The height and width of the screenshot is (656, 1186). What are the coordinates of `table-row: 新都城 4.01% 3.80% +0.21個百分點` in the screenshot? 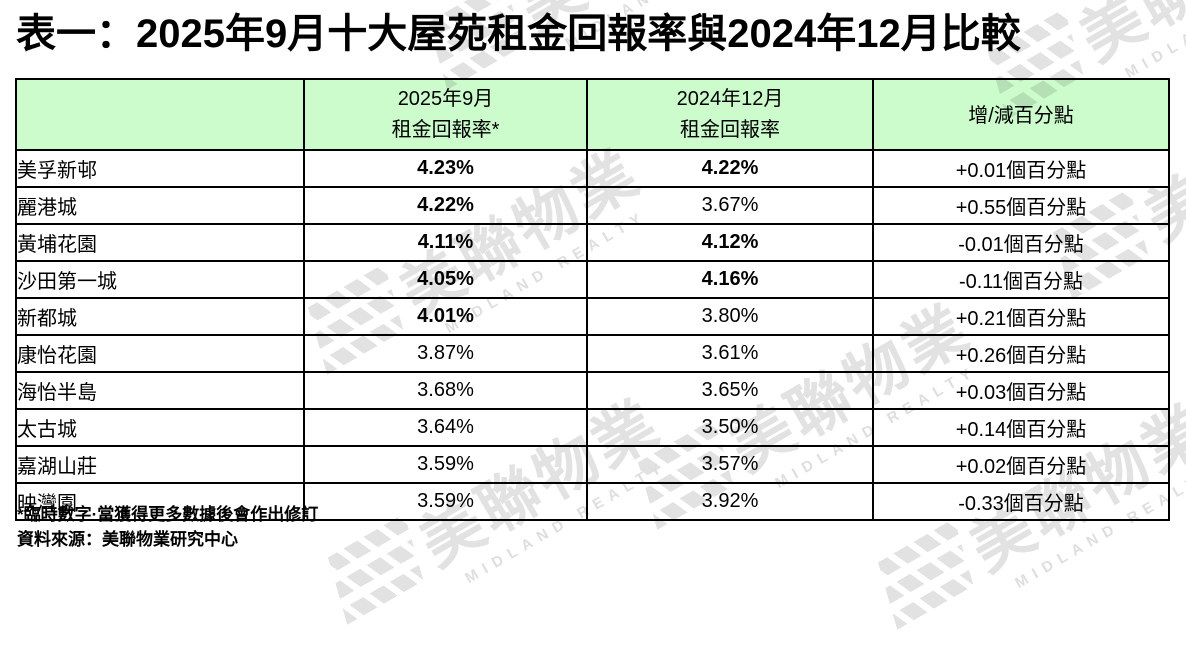 It's located at (592, 316).